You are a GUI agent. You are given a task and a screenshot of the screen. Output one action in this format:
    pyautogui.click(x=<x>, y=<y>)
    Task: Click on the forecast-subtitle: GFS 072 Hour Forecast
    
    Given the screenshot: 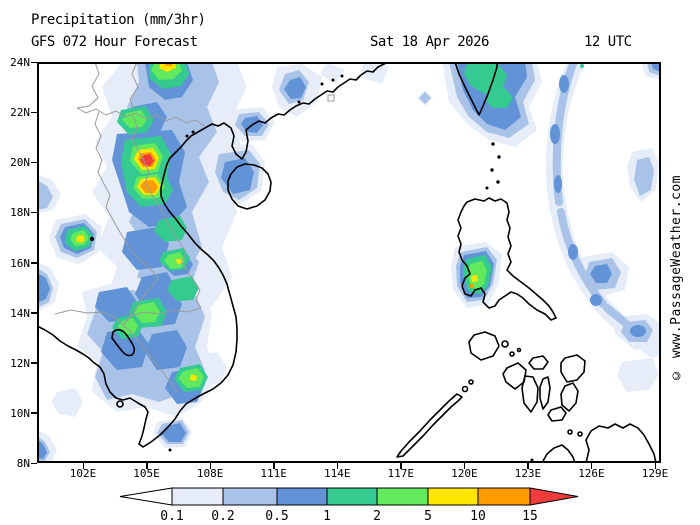 What is the action you would take?
    pyautogui.click(x=114, y=42)
    